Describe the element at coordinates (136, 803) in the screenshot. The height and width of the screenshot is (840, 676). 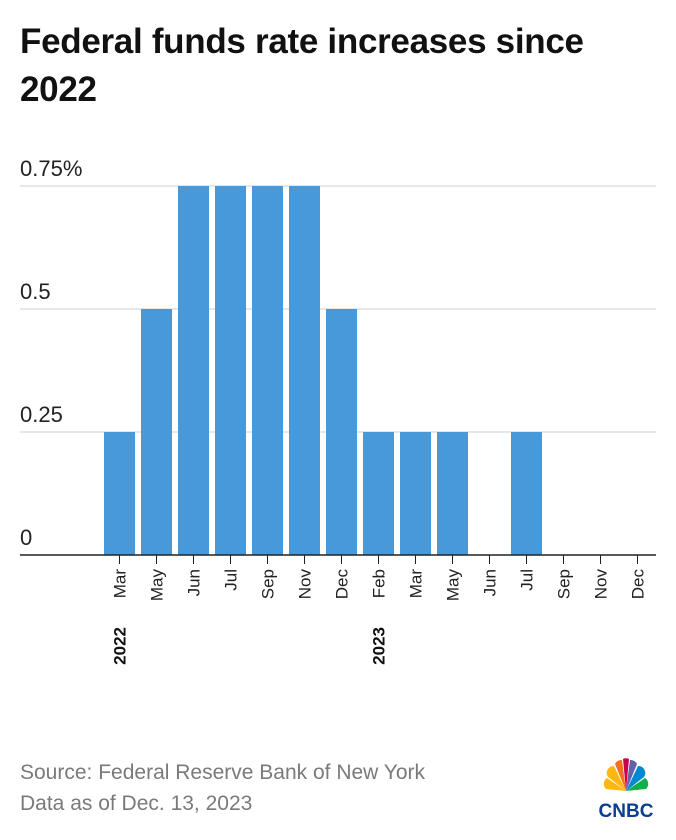
I see `date-note: Data as of Dec. 13, 2023` at that location.